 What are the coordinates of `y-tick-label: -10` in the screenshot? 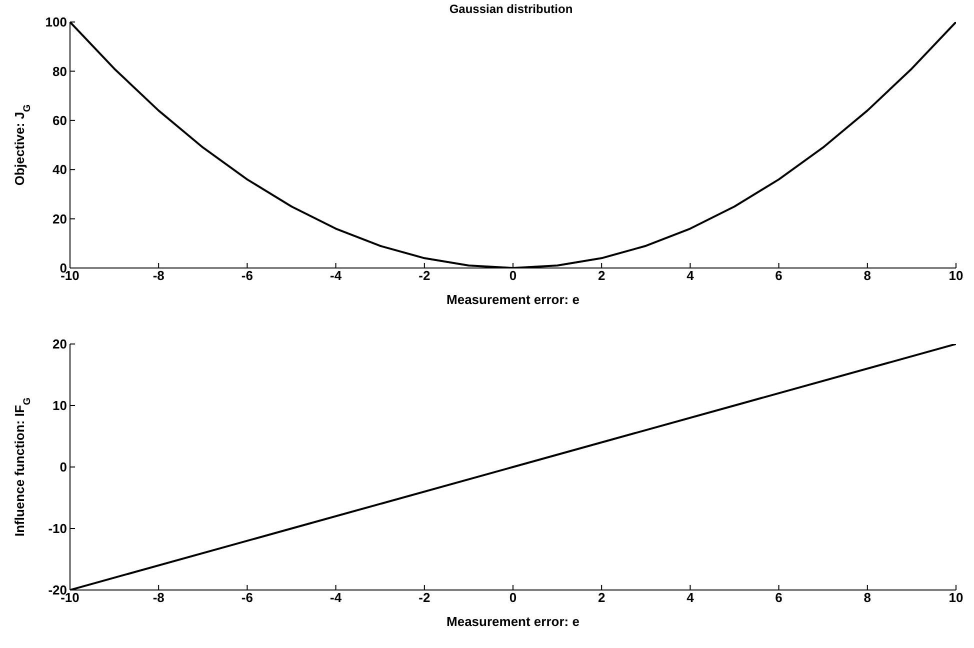 It's located at (57, 528).